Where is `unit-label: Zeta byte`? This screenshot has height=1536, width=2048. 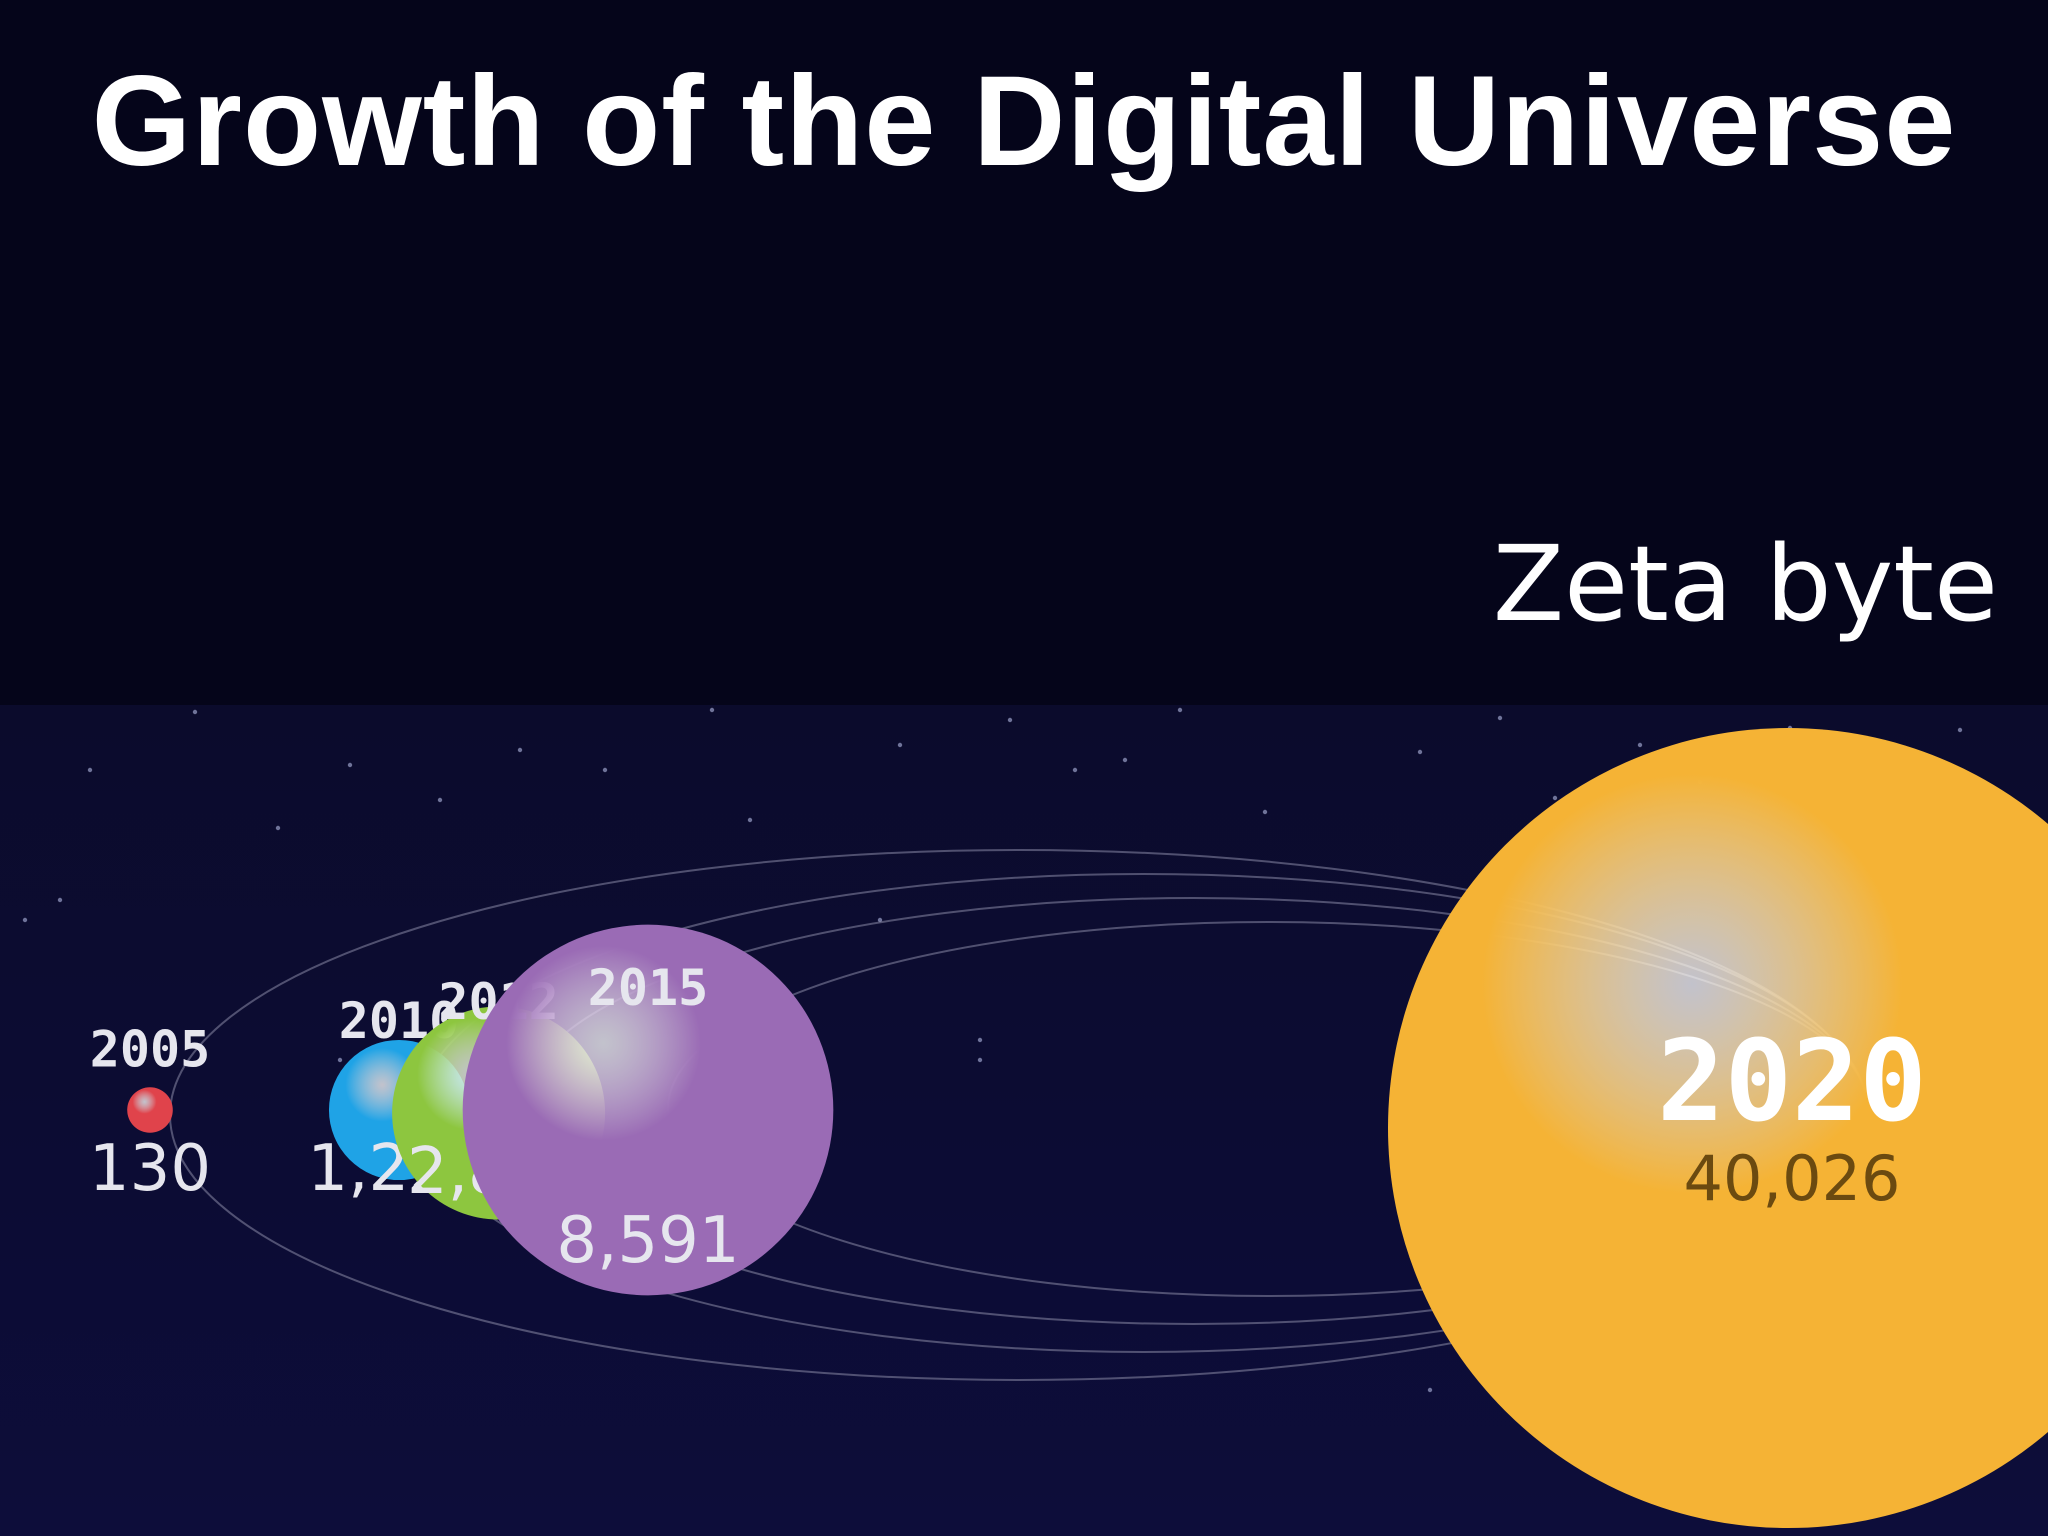
unit-label: Zeta byte is located at coordinates (1745, 584).